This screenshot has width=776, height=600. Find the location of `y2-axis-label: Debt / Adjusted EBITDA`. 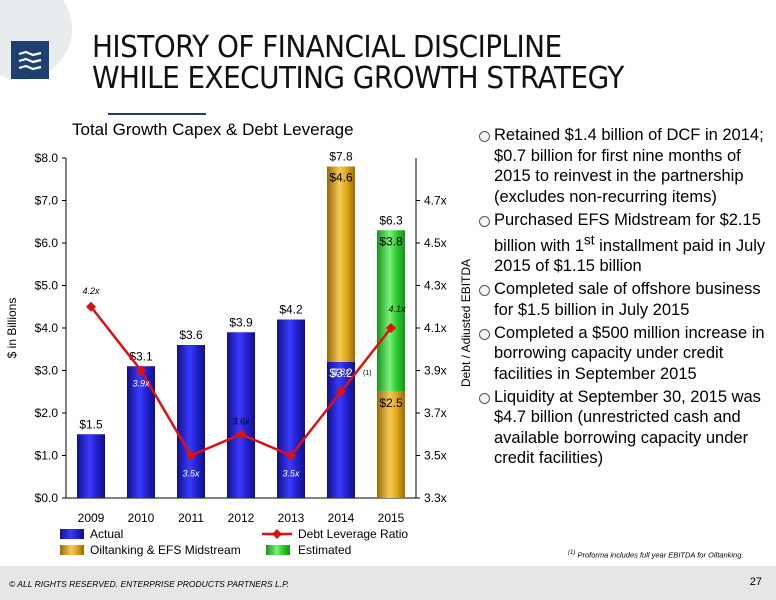

y2-axis-label: Debt / Adjusted EBITDA is located at coordinates (464, 323).